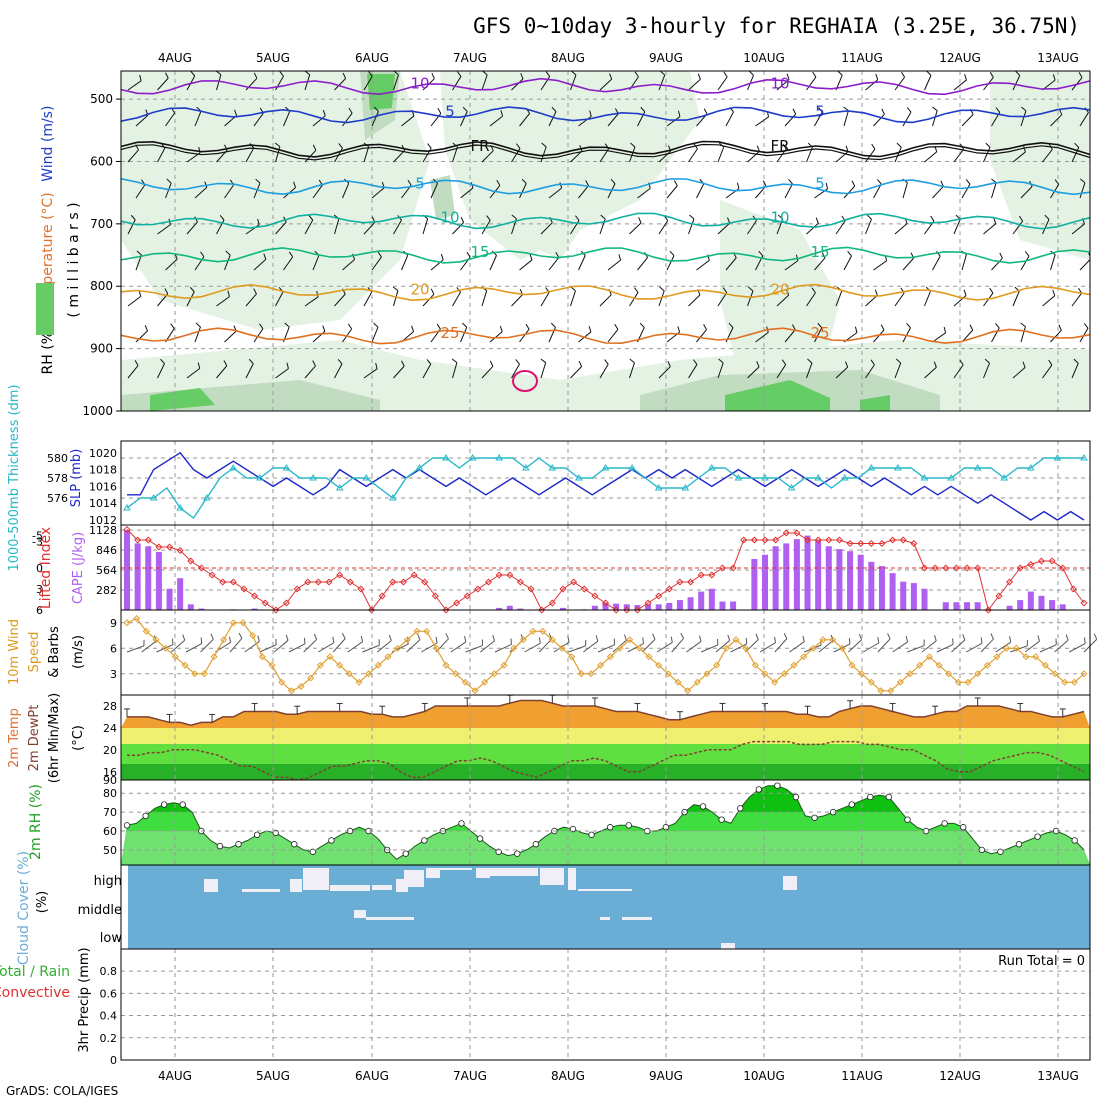 The image size is (1100, 1100). I want to click on upper-barb-167-flag, so click(202, 254).